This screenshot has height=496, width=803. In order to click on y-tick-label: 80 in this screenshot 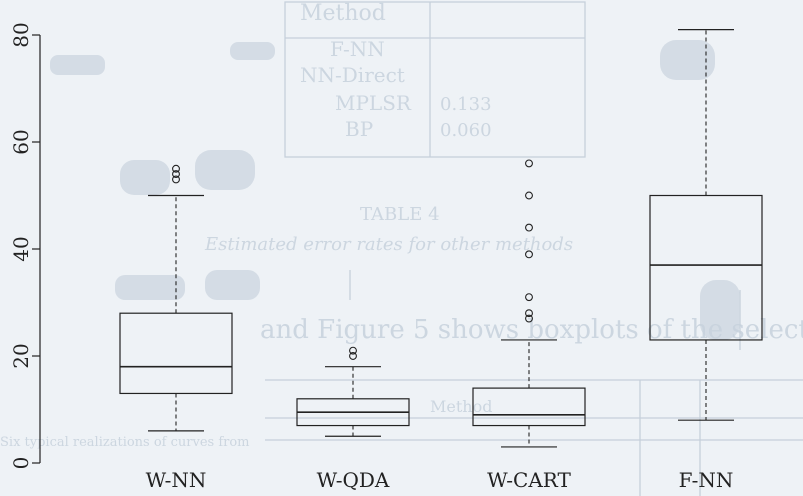, I will do `click(21, 34)`.